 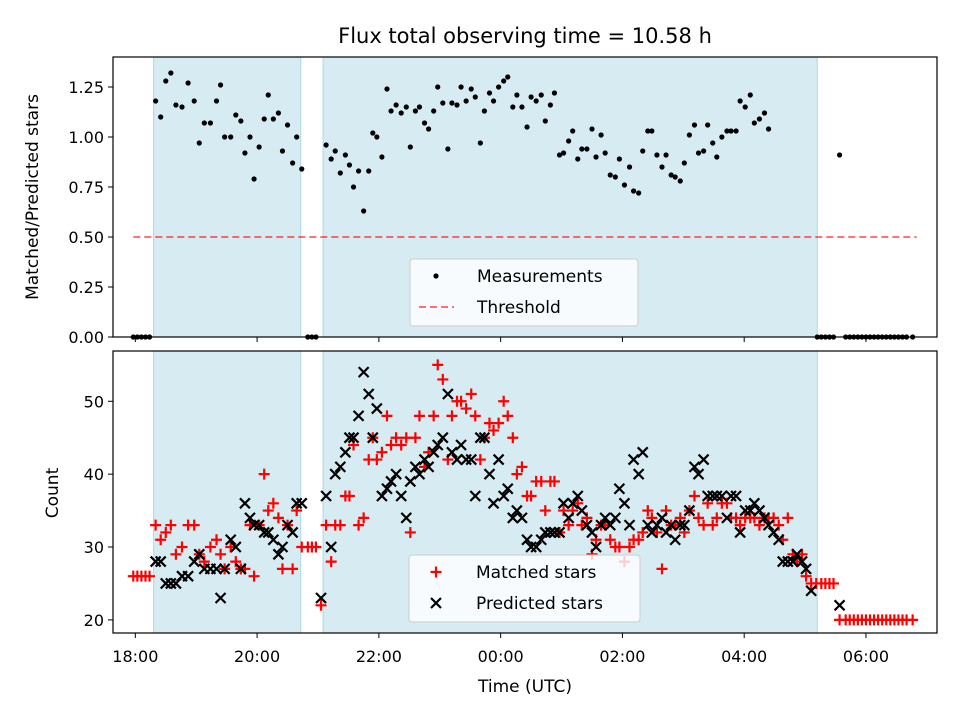 I want to click on x-tick-label: 04:00, so click(x=744, y=656).